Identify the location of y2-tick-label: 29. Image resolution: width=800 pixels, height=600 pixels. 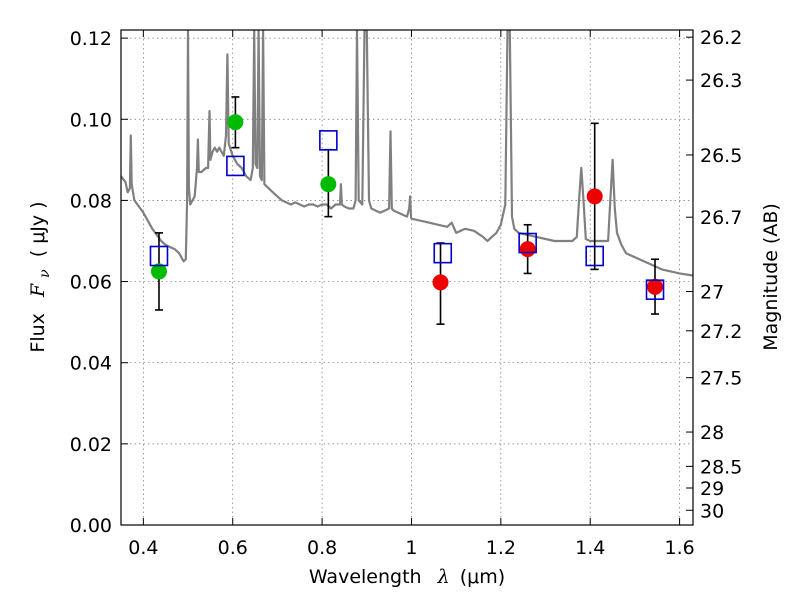
(712, 489).